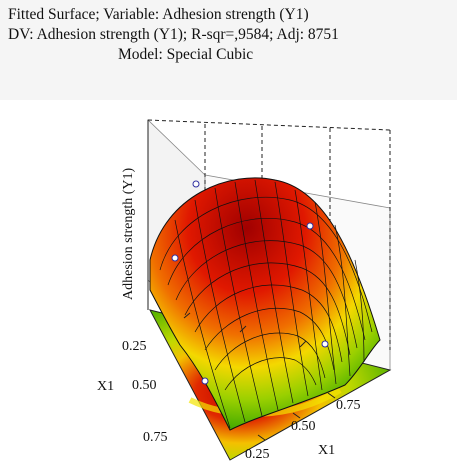 The image size is (457, 468). I want to click on left-axis-tick: 0.75, so click(155, 437).